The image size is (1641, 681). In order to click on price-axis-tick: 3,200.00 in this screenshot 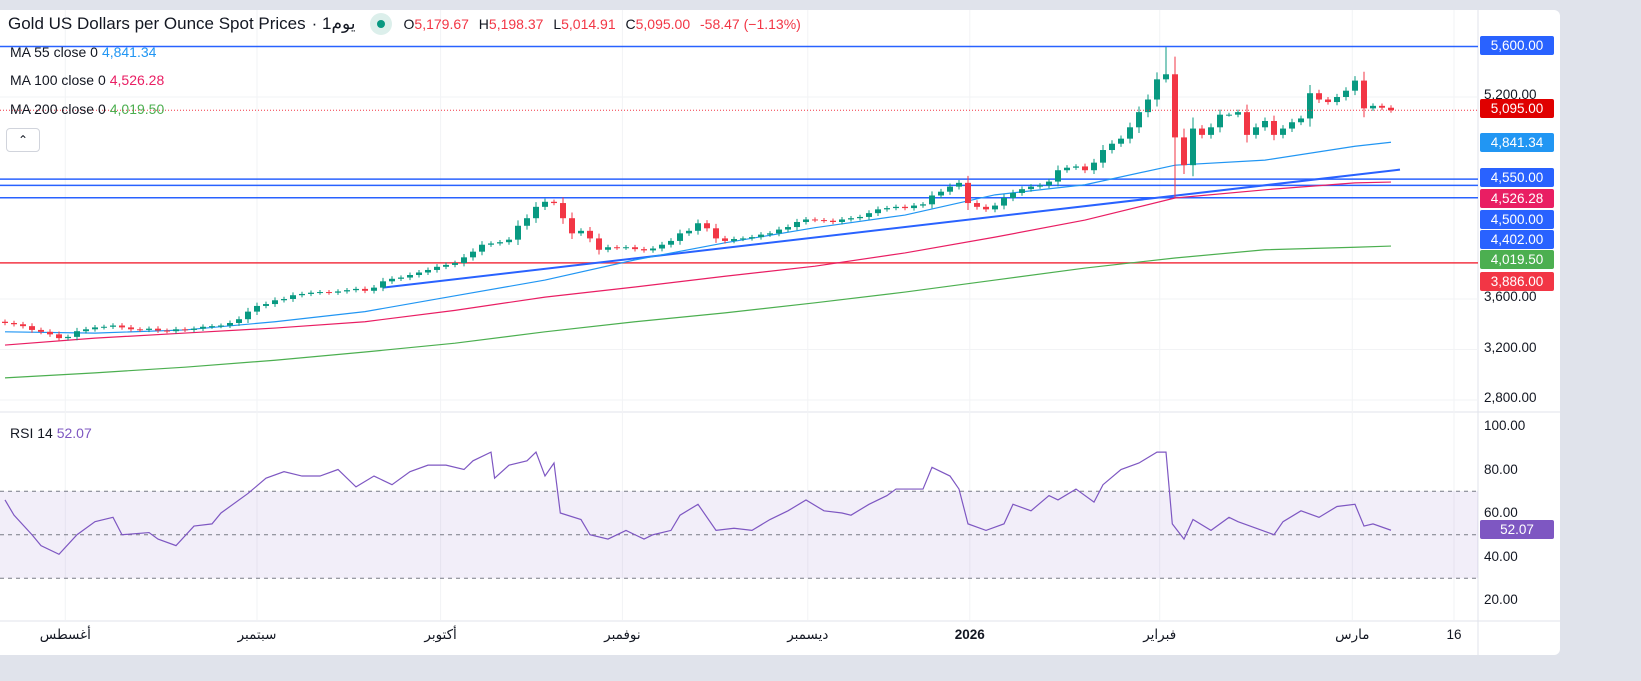, I will do `click(1510, 347)`.